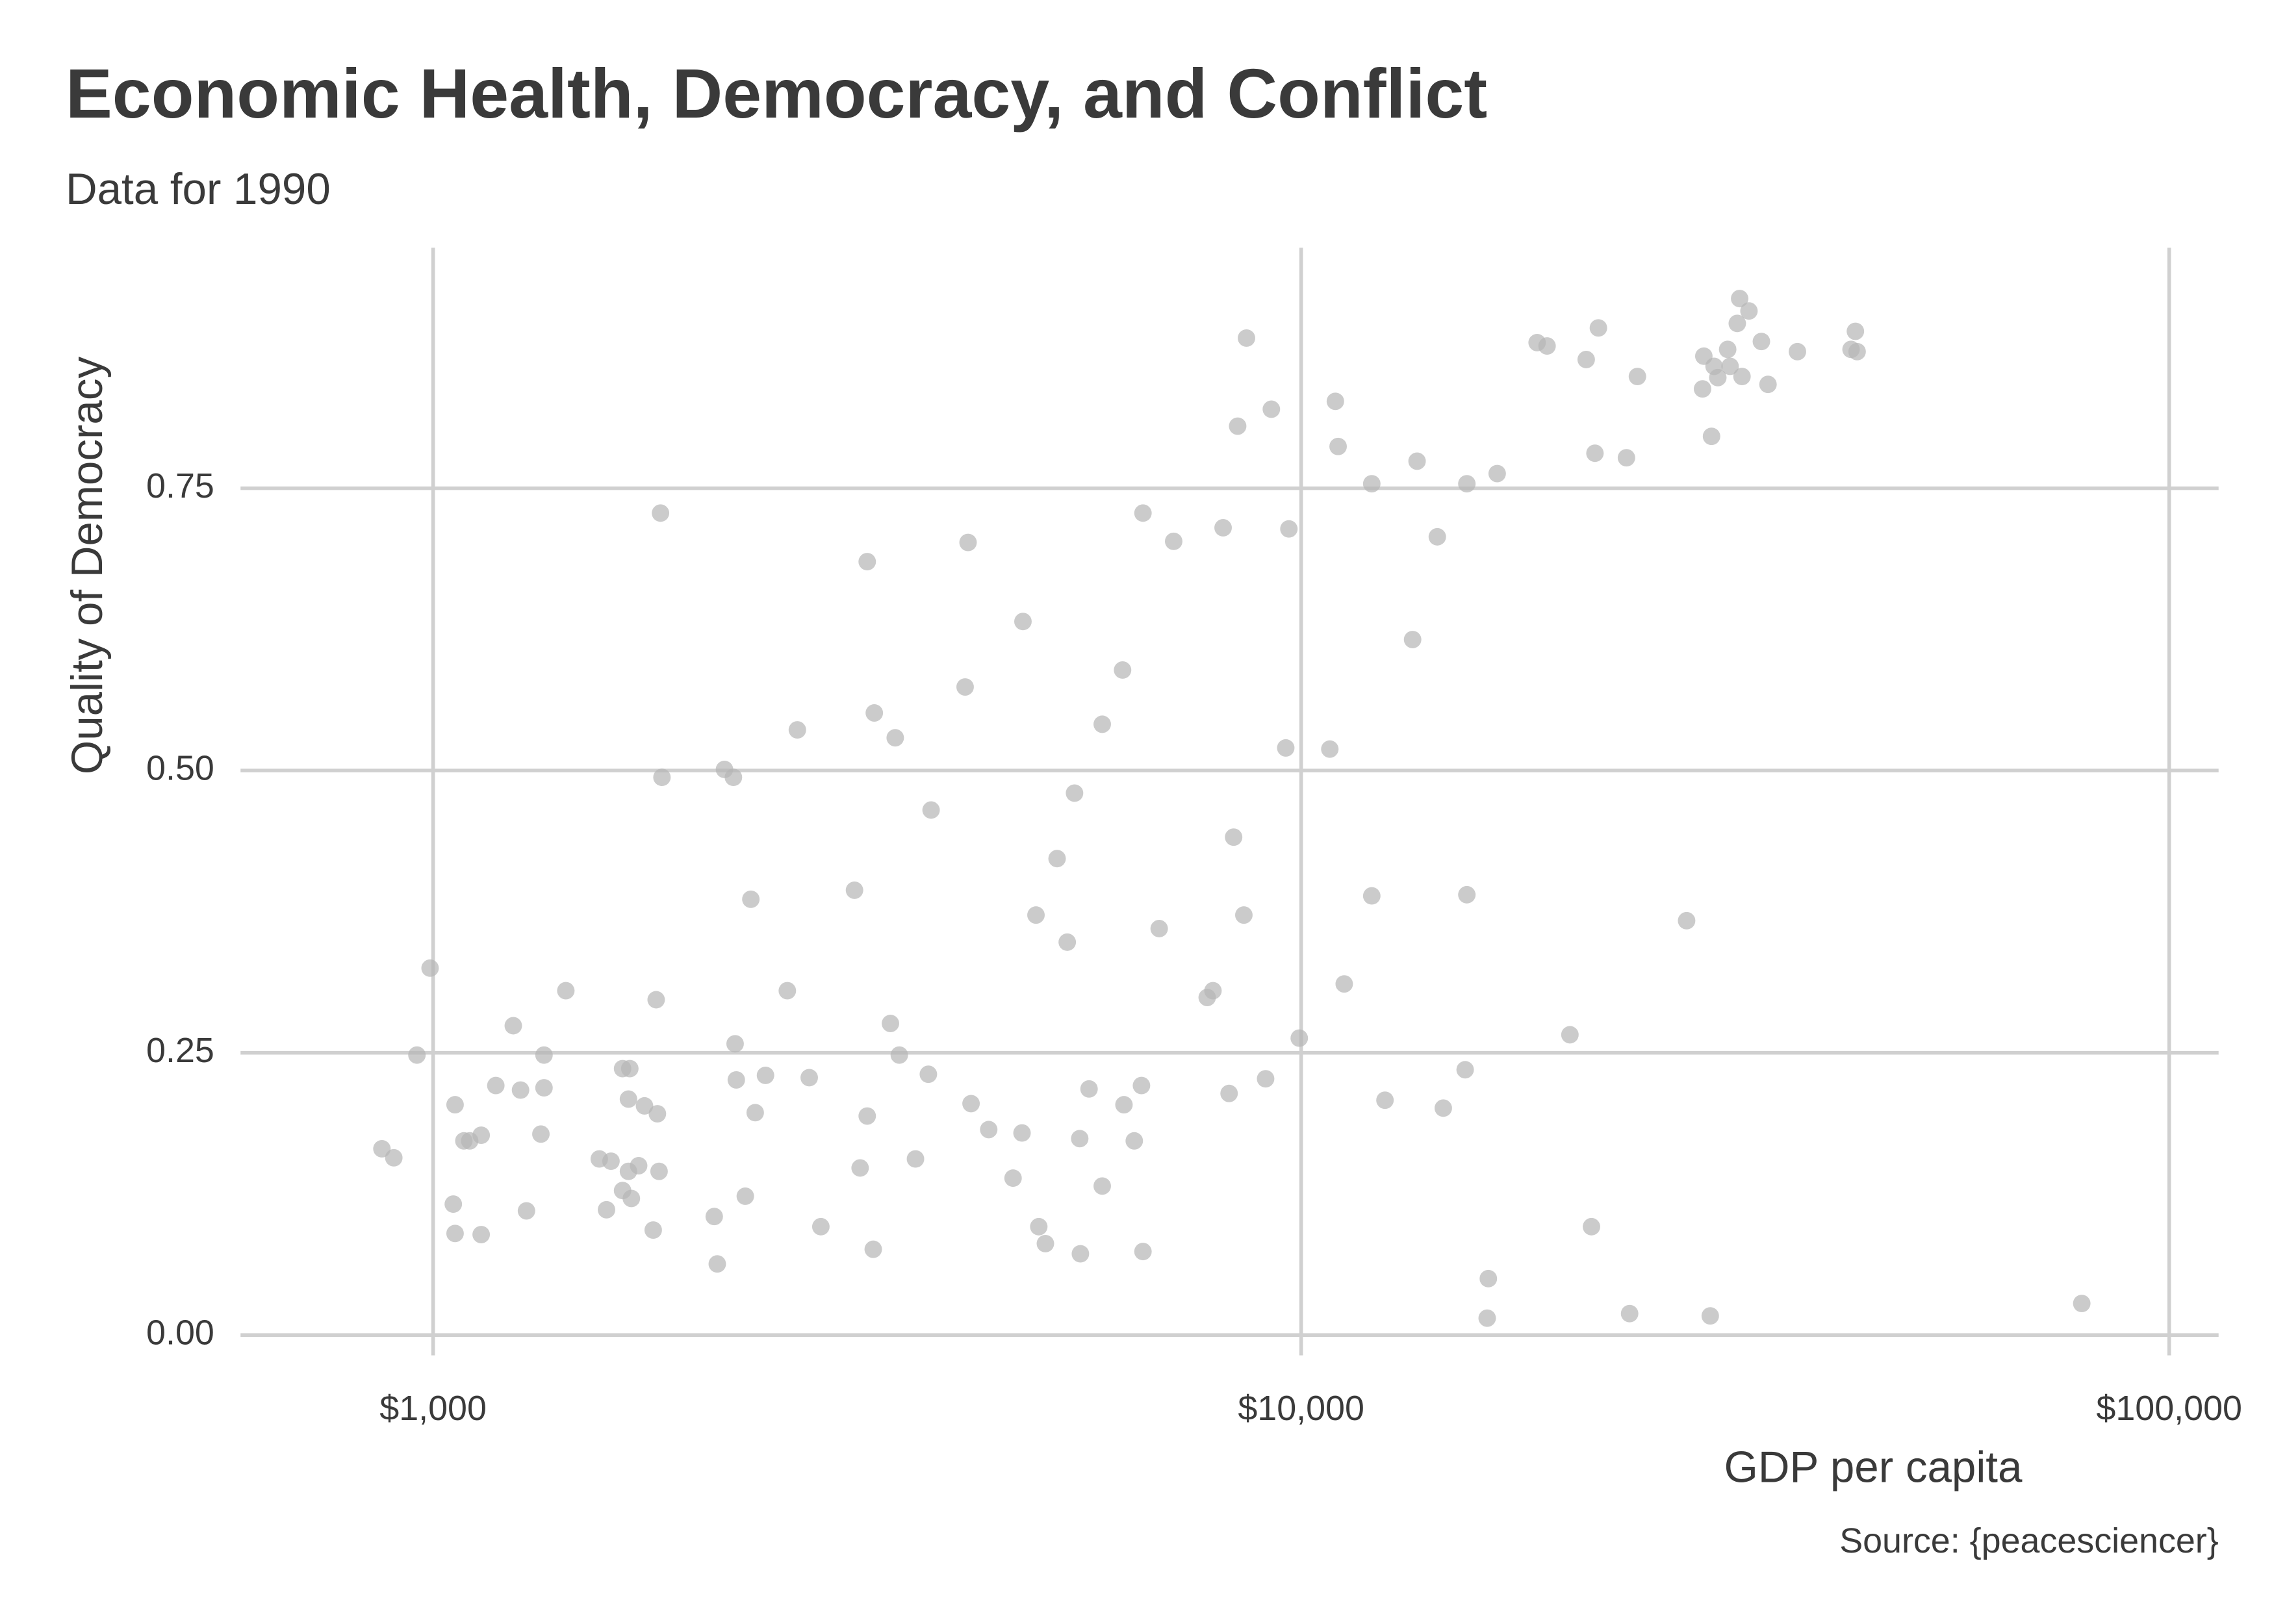 Image resolution: width=2274 pixels, height=1624 pixels. I want to click on x-axis-label: GDP per capita, so click(1873, 1467).